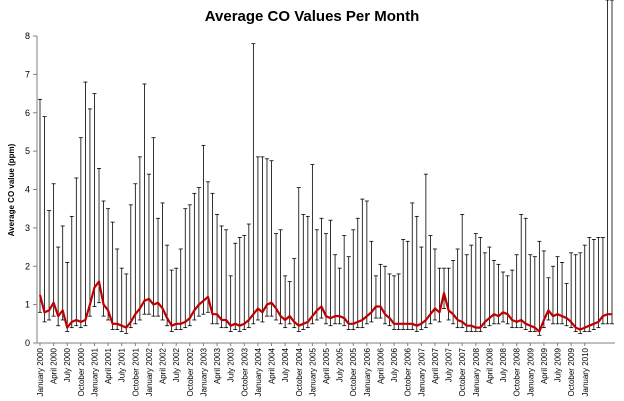 The width and height of the screenshot is (624, 401). I want to click on y-tick-label: 6, so click(27, 113).